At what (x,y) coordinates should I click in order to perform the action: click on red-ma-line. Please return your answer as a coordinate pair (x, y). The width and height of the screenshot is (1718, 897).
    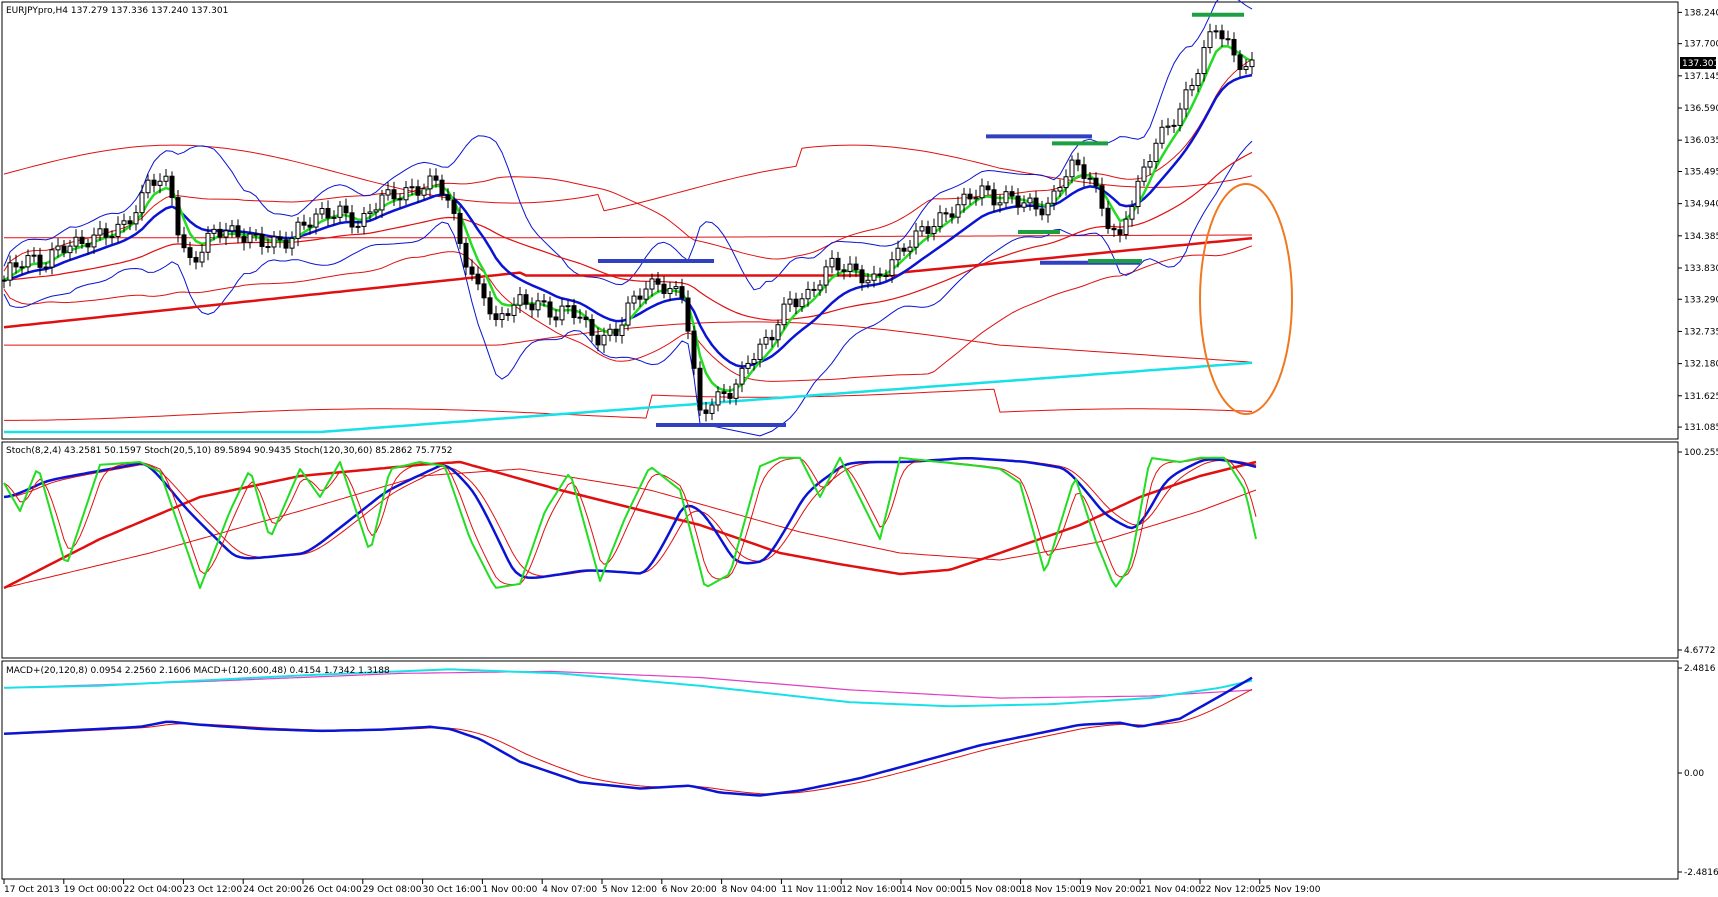
    Looking at the image, I should click on (628, 236).